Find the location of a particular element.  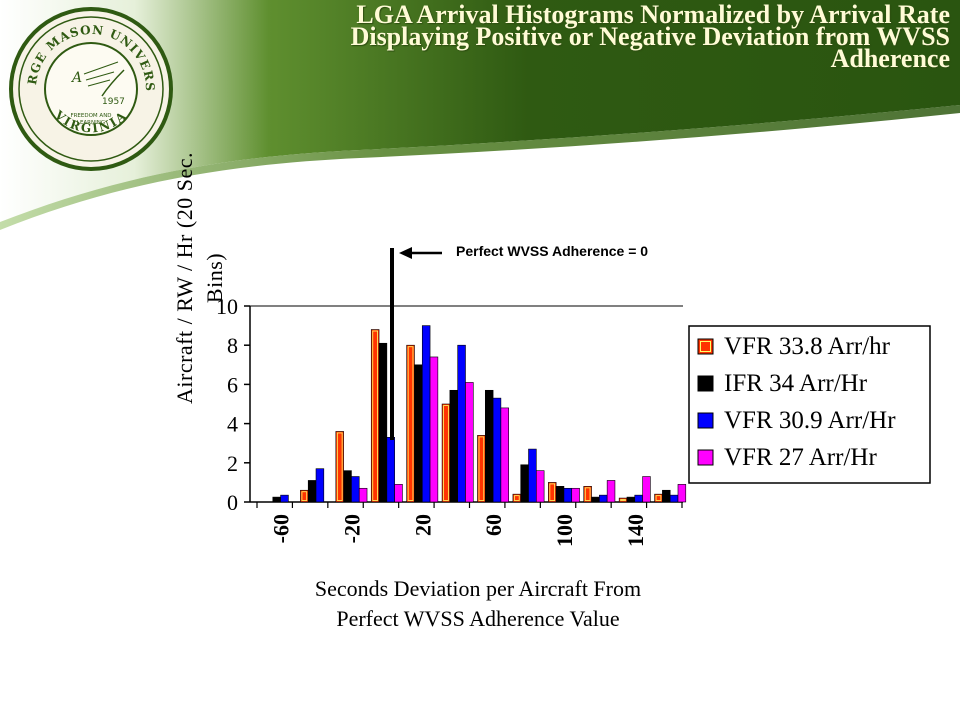

y-axis-label: Aircraft / RW / Hr (20 Sec. Bins) is located at coordinates (200, 278).